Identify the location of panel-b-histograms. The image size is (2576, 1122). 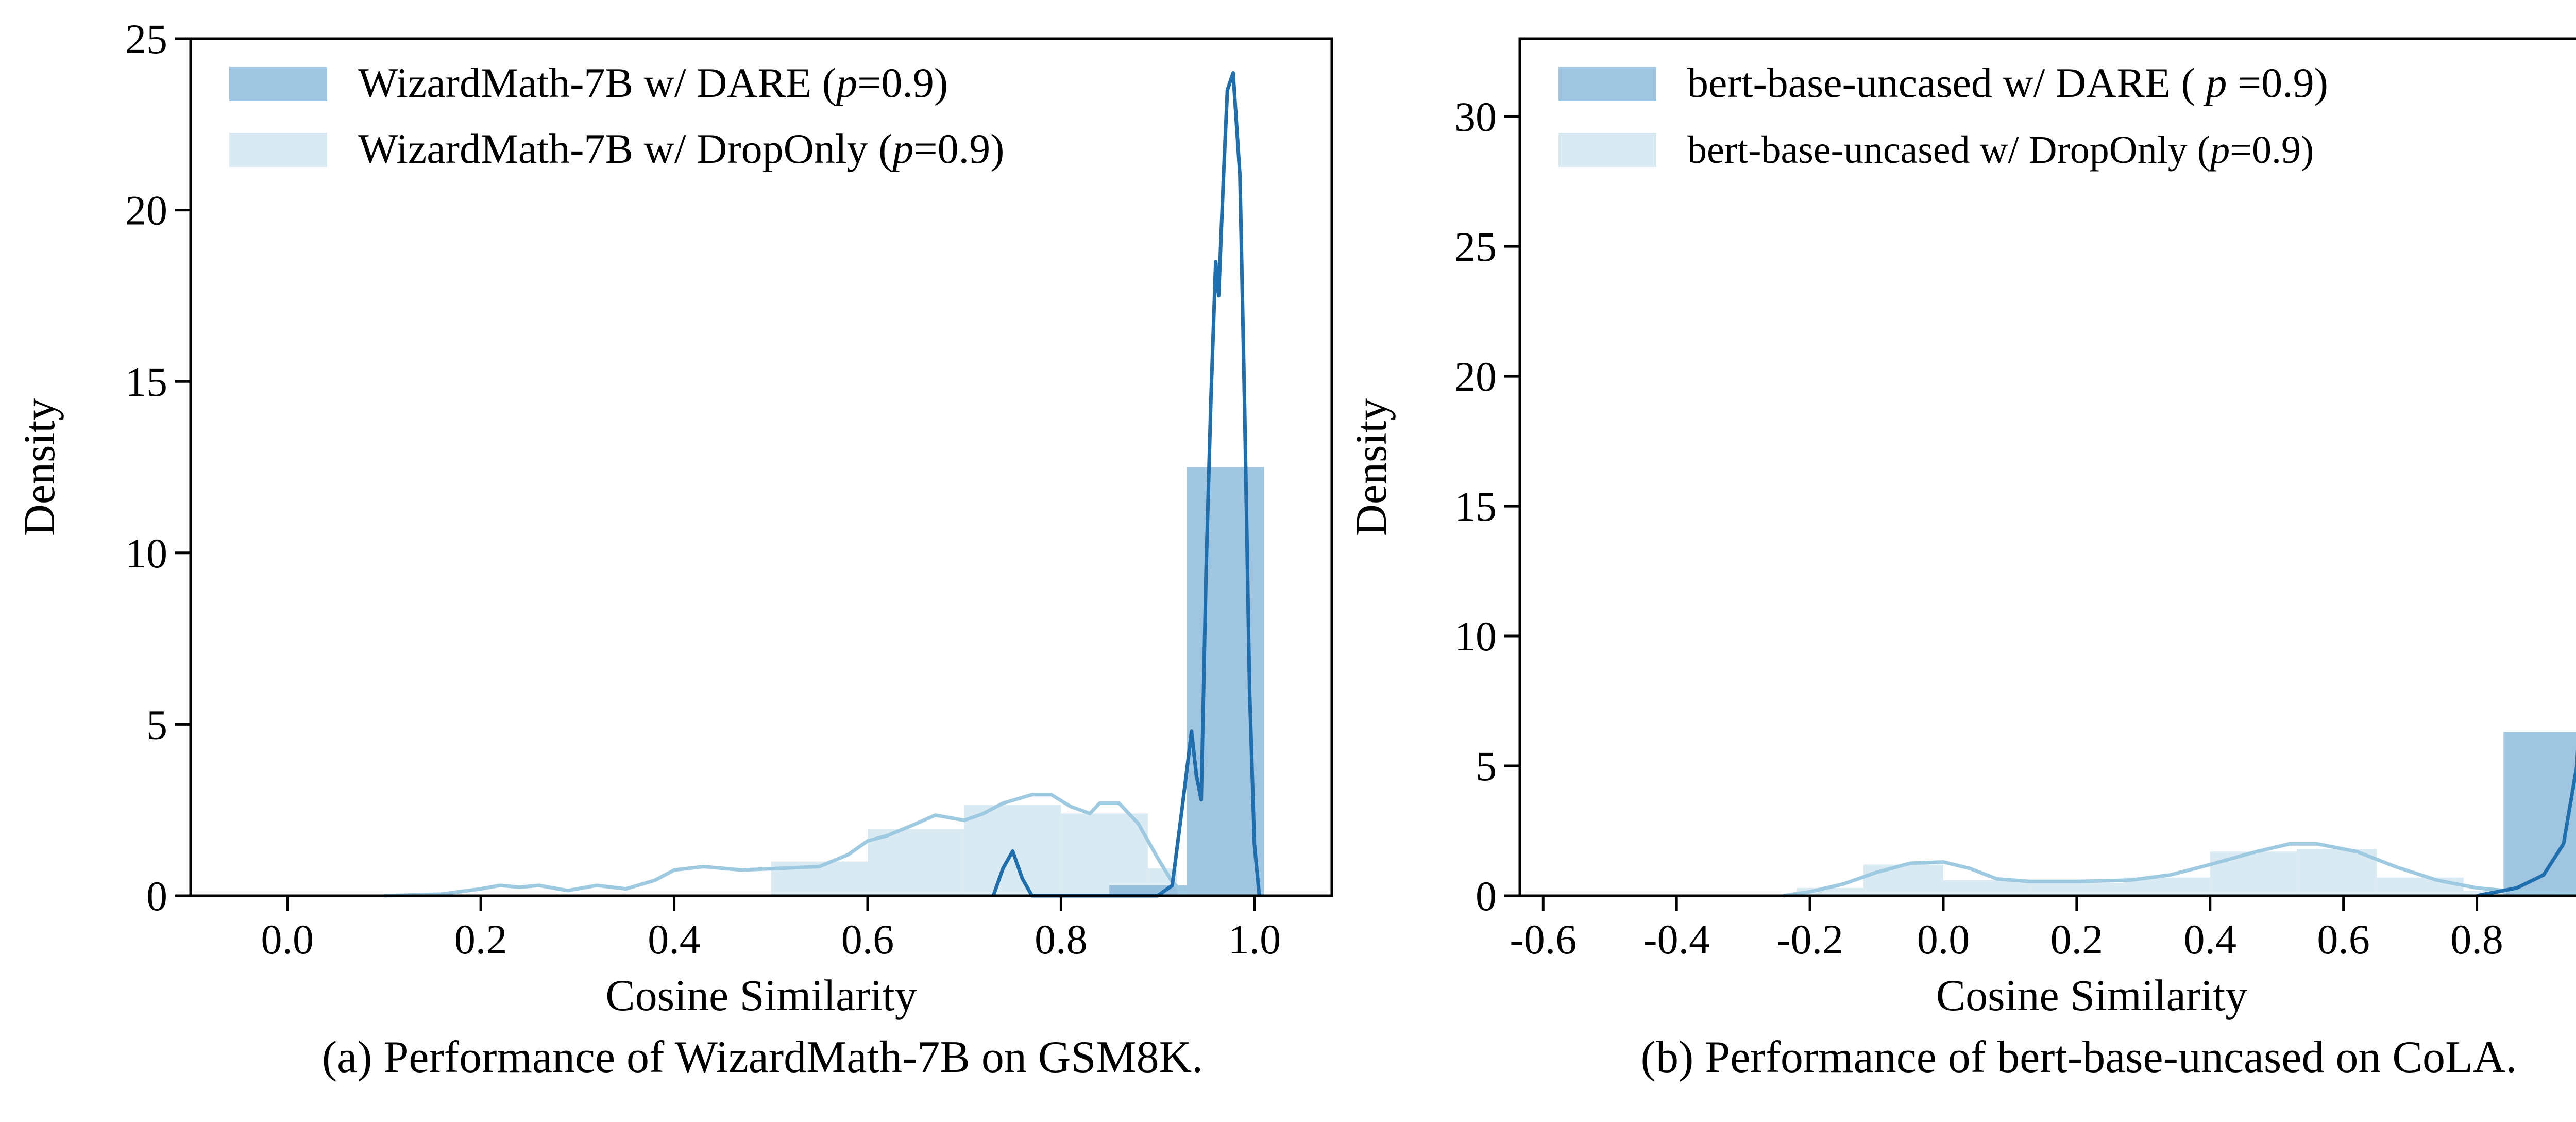
(2186, 814).